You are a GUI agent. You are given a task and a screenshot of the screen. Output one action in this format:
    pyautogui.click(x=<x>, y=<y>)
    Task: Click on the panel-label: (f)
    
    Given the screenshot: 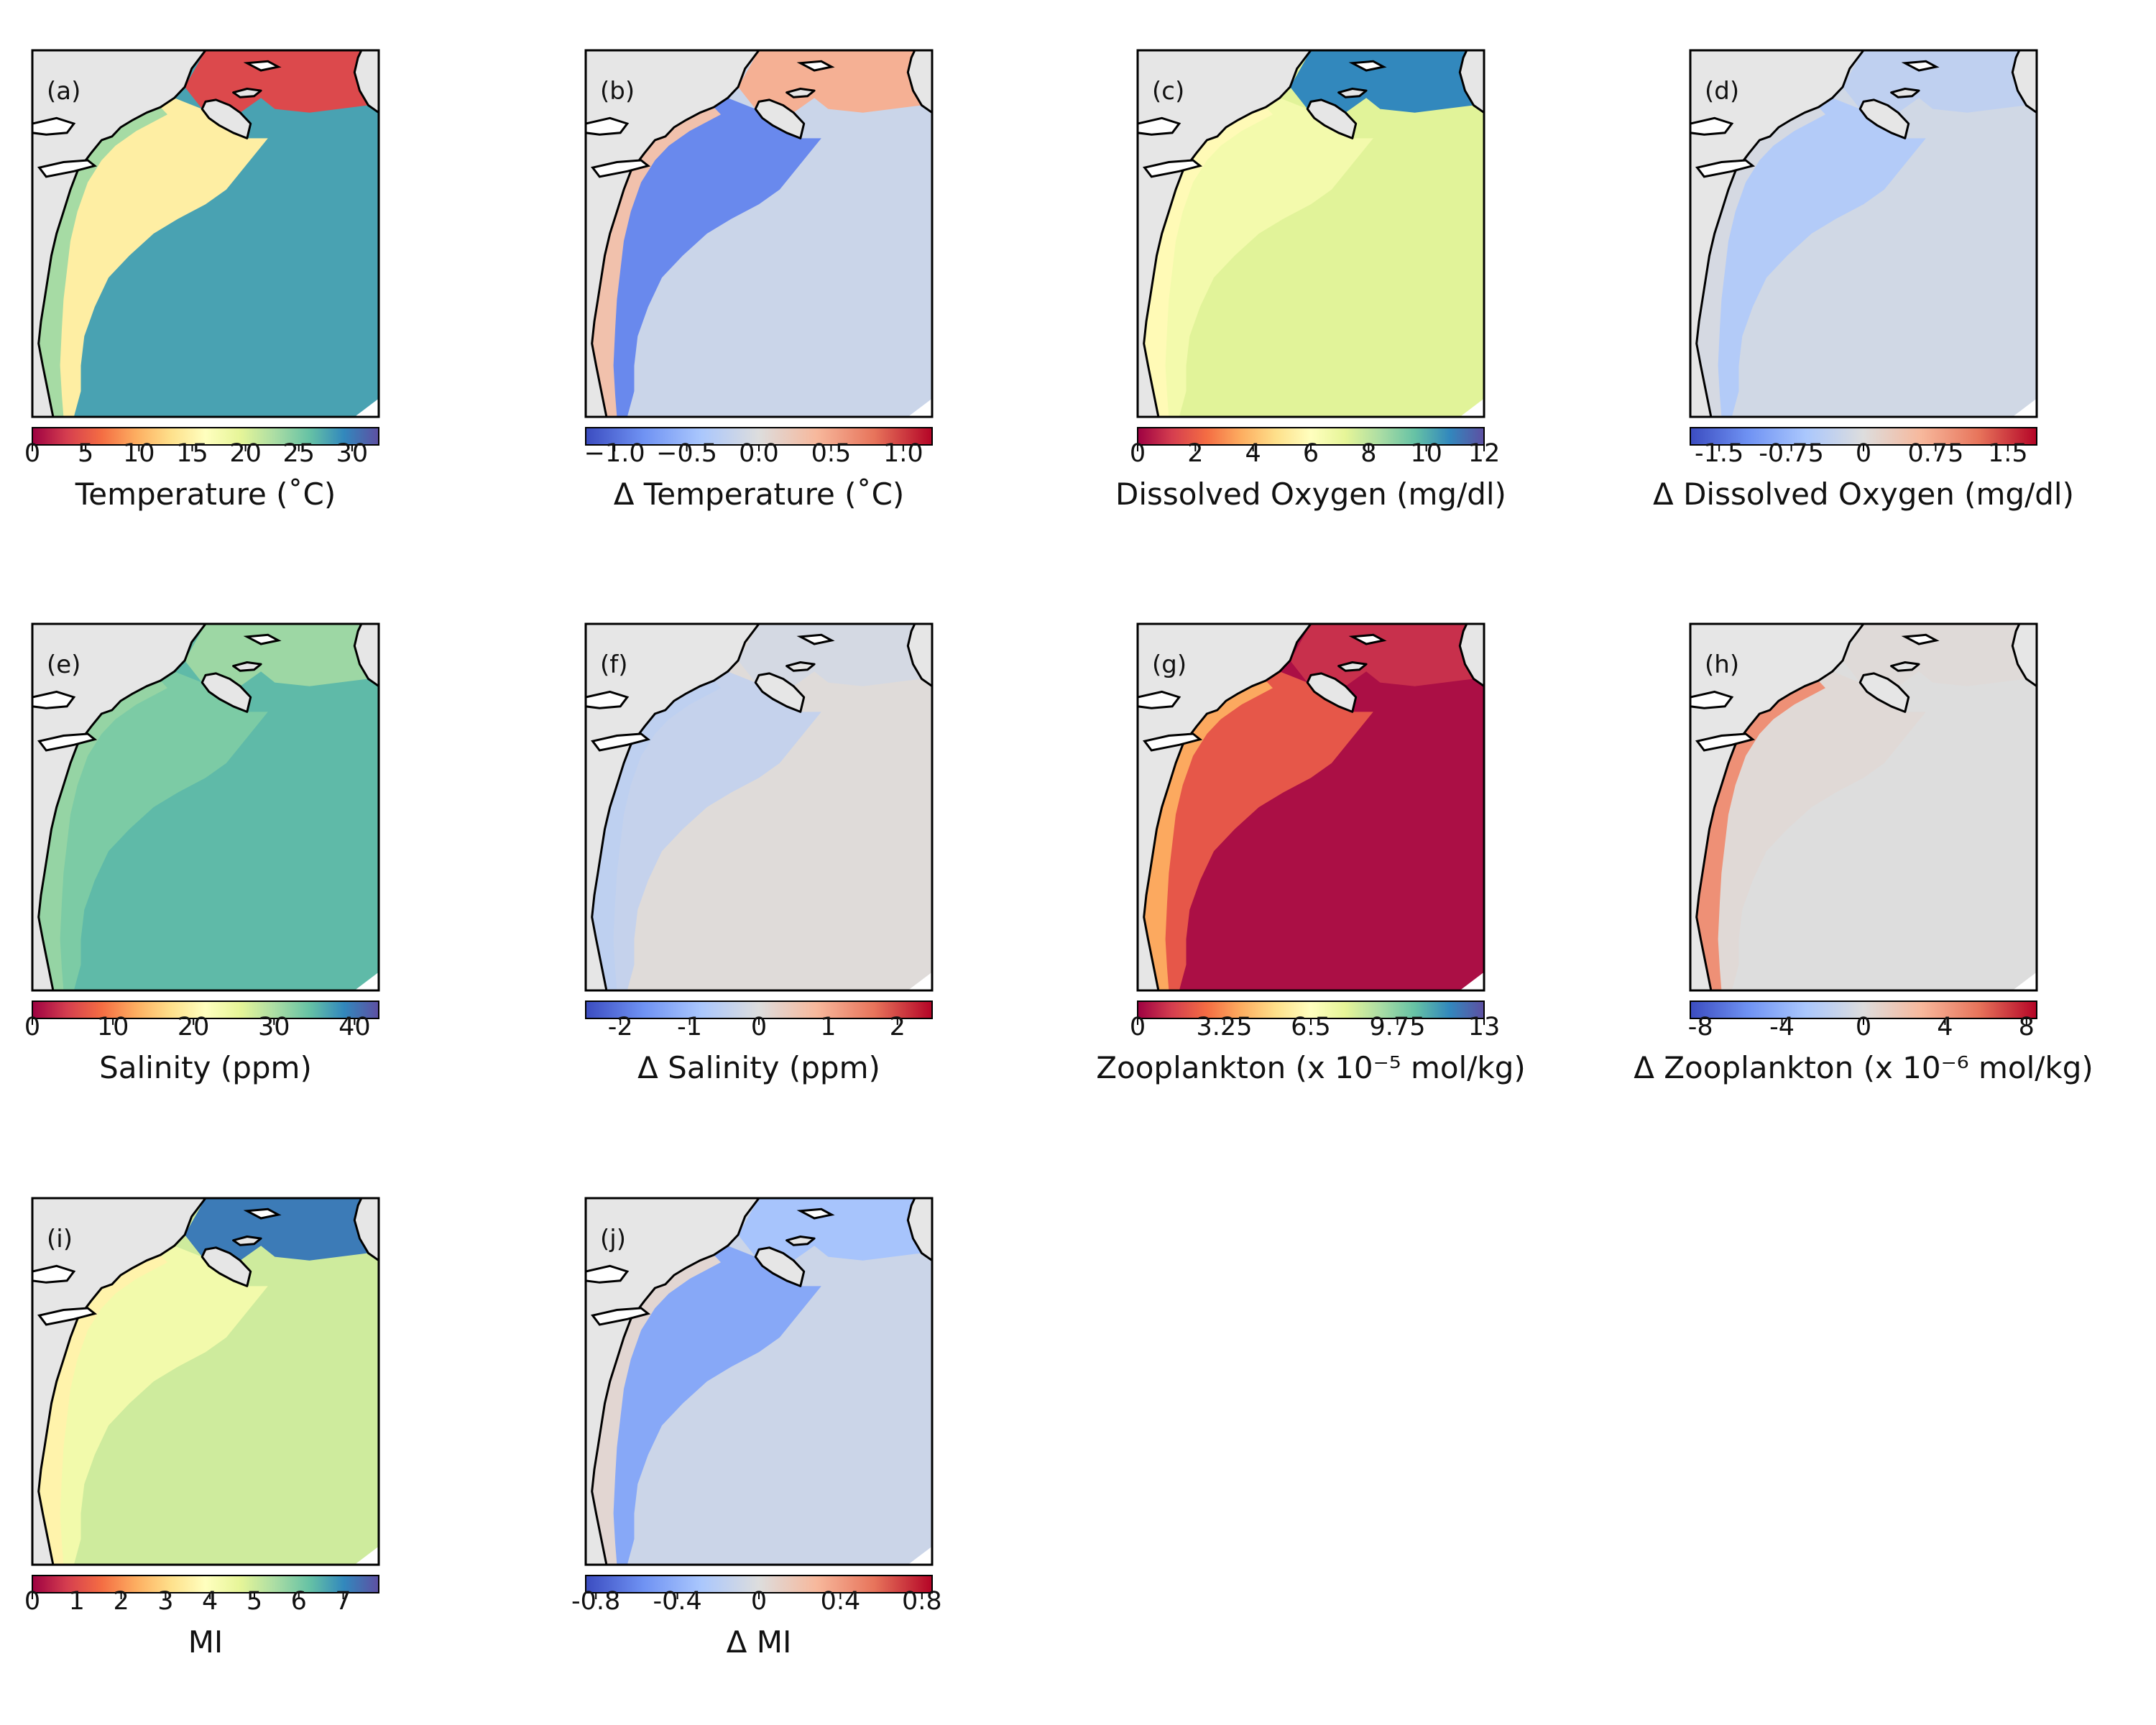 What is the action you would take?
    pyautogui.click(x=614, y=664)
    